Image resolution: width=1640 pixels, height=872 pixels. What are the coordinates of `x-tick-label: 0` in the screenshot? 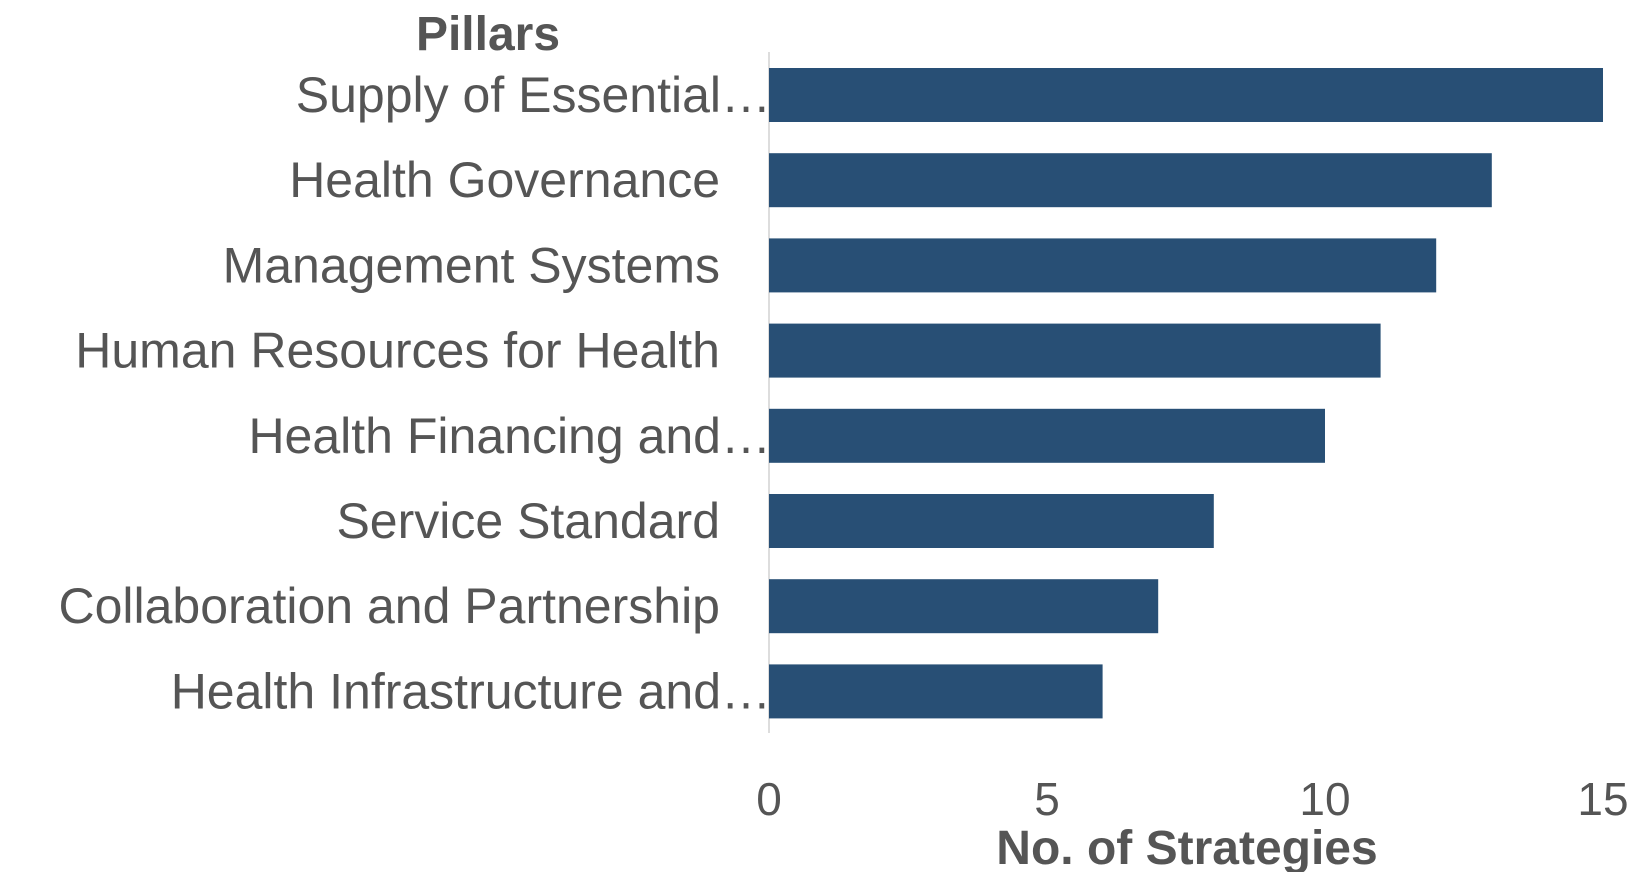 It's located at (769, 799).